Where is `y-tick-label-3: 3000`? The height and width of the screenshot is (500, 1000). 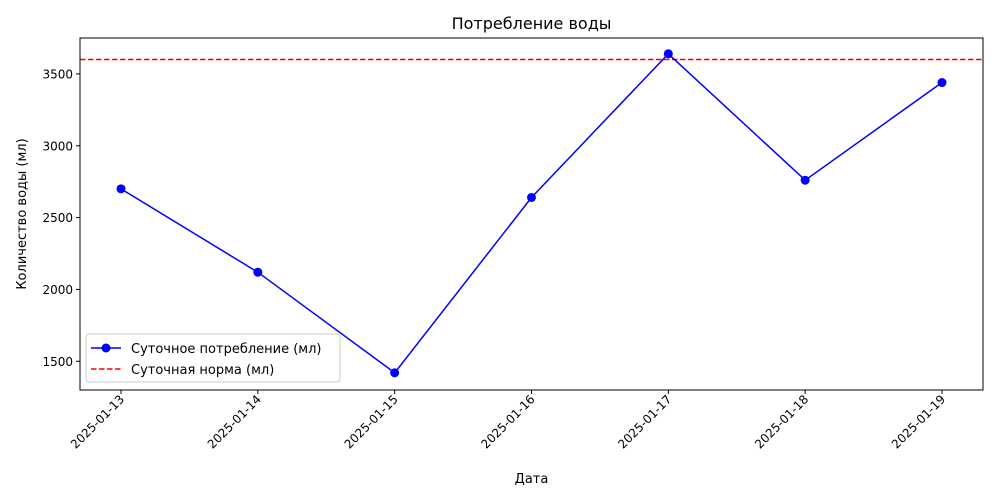 y-tick-label-3: 3000 is located at coordinates (57, 146).